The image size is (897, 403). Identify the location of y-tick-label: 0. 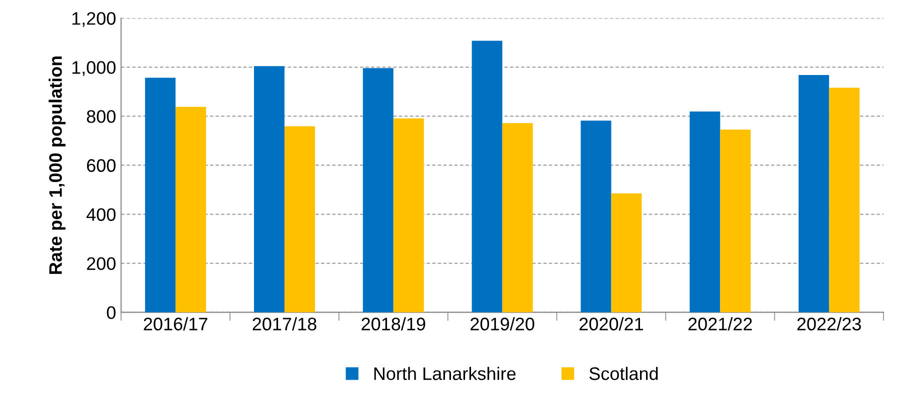
(111, 313).